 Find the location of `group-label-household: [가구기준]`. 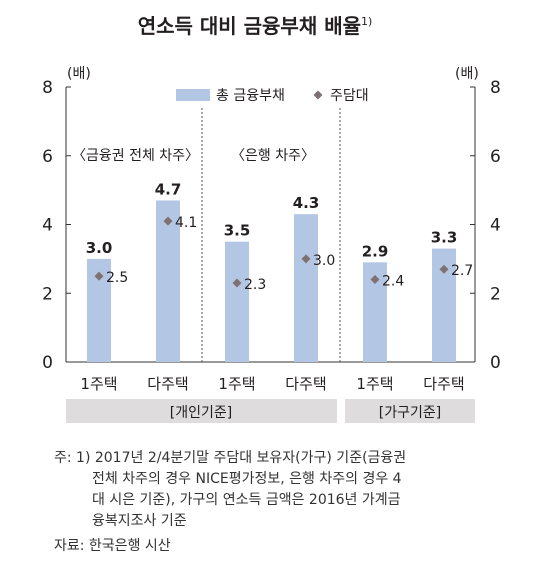

group-label-household: [가구기준] is located at coordinates (410, 413).